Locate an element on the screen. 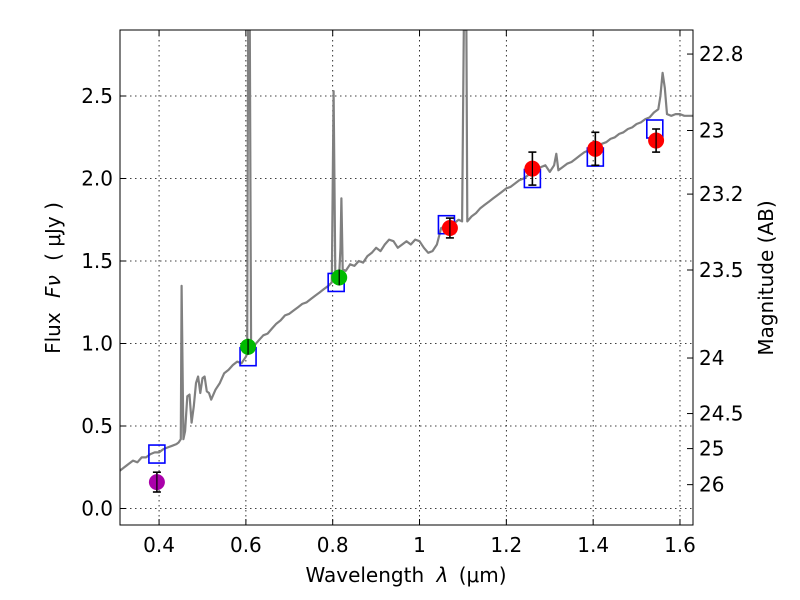 Image resolution: width=800 pixels, height=600 pixels. x-tick-label: 1.2 is located at coordinates (506, 545).